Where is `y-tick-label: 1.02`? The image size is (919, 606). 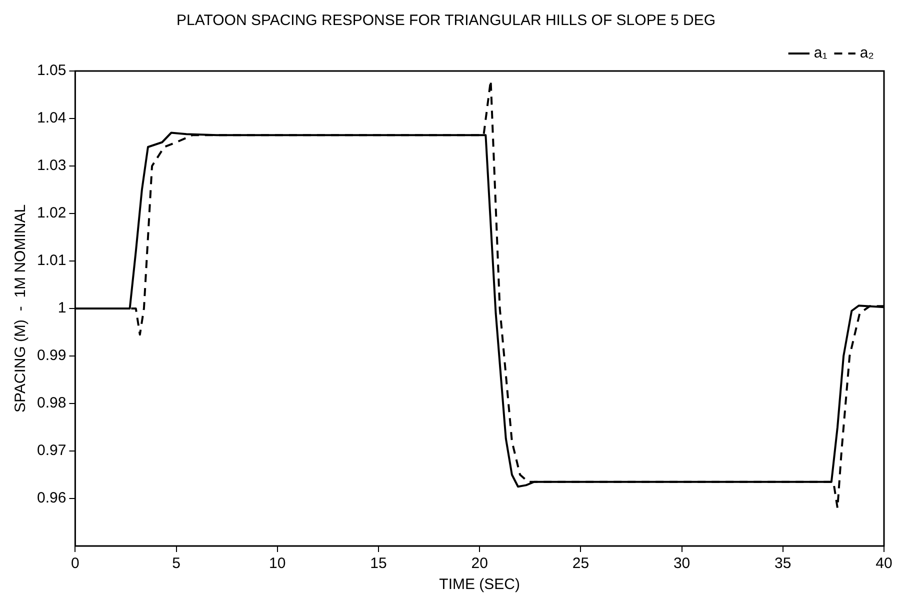
y-tick-label: 1.02 is located at coordinates (51, 213).